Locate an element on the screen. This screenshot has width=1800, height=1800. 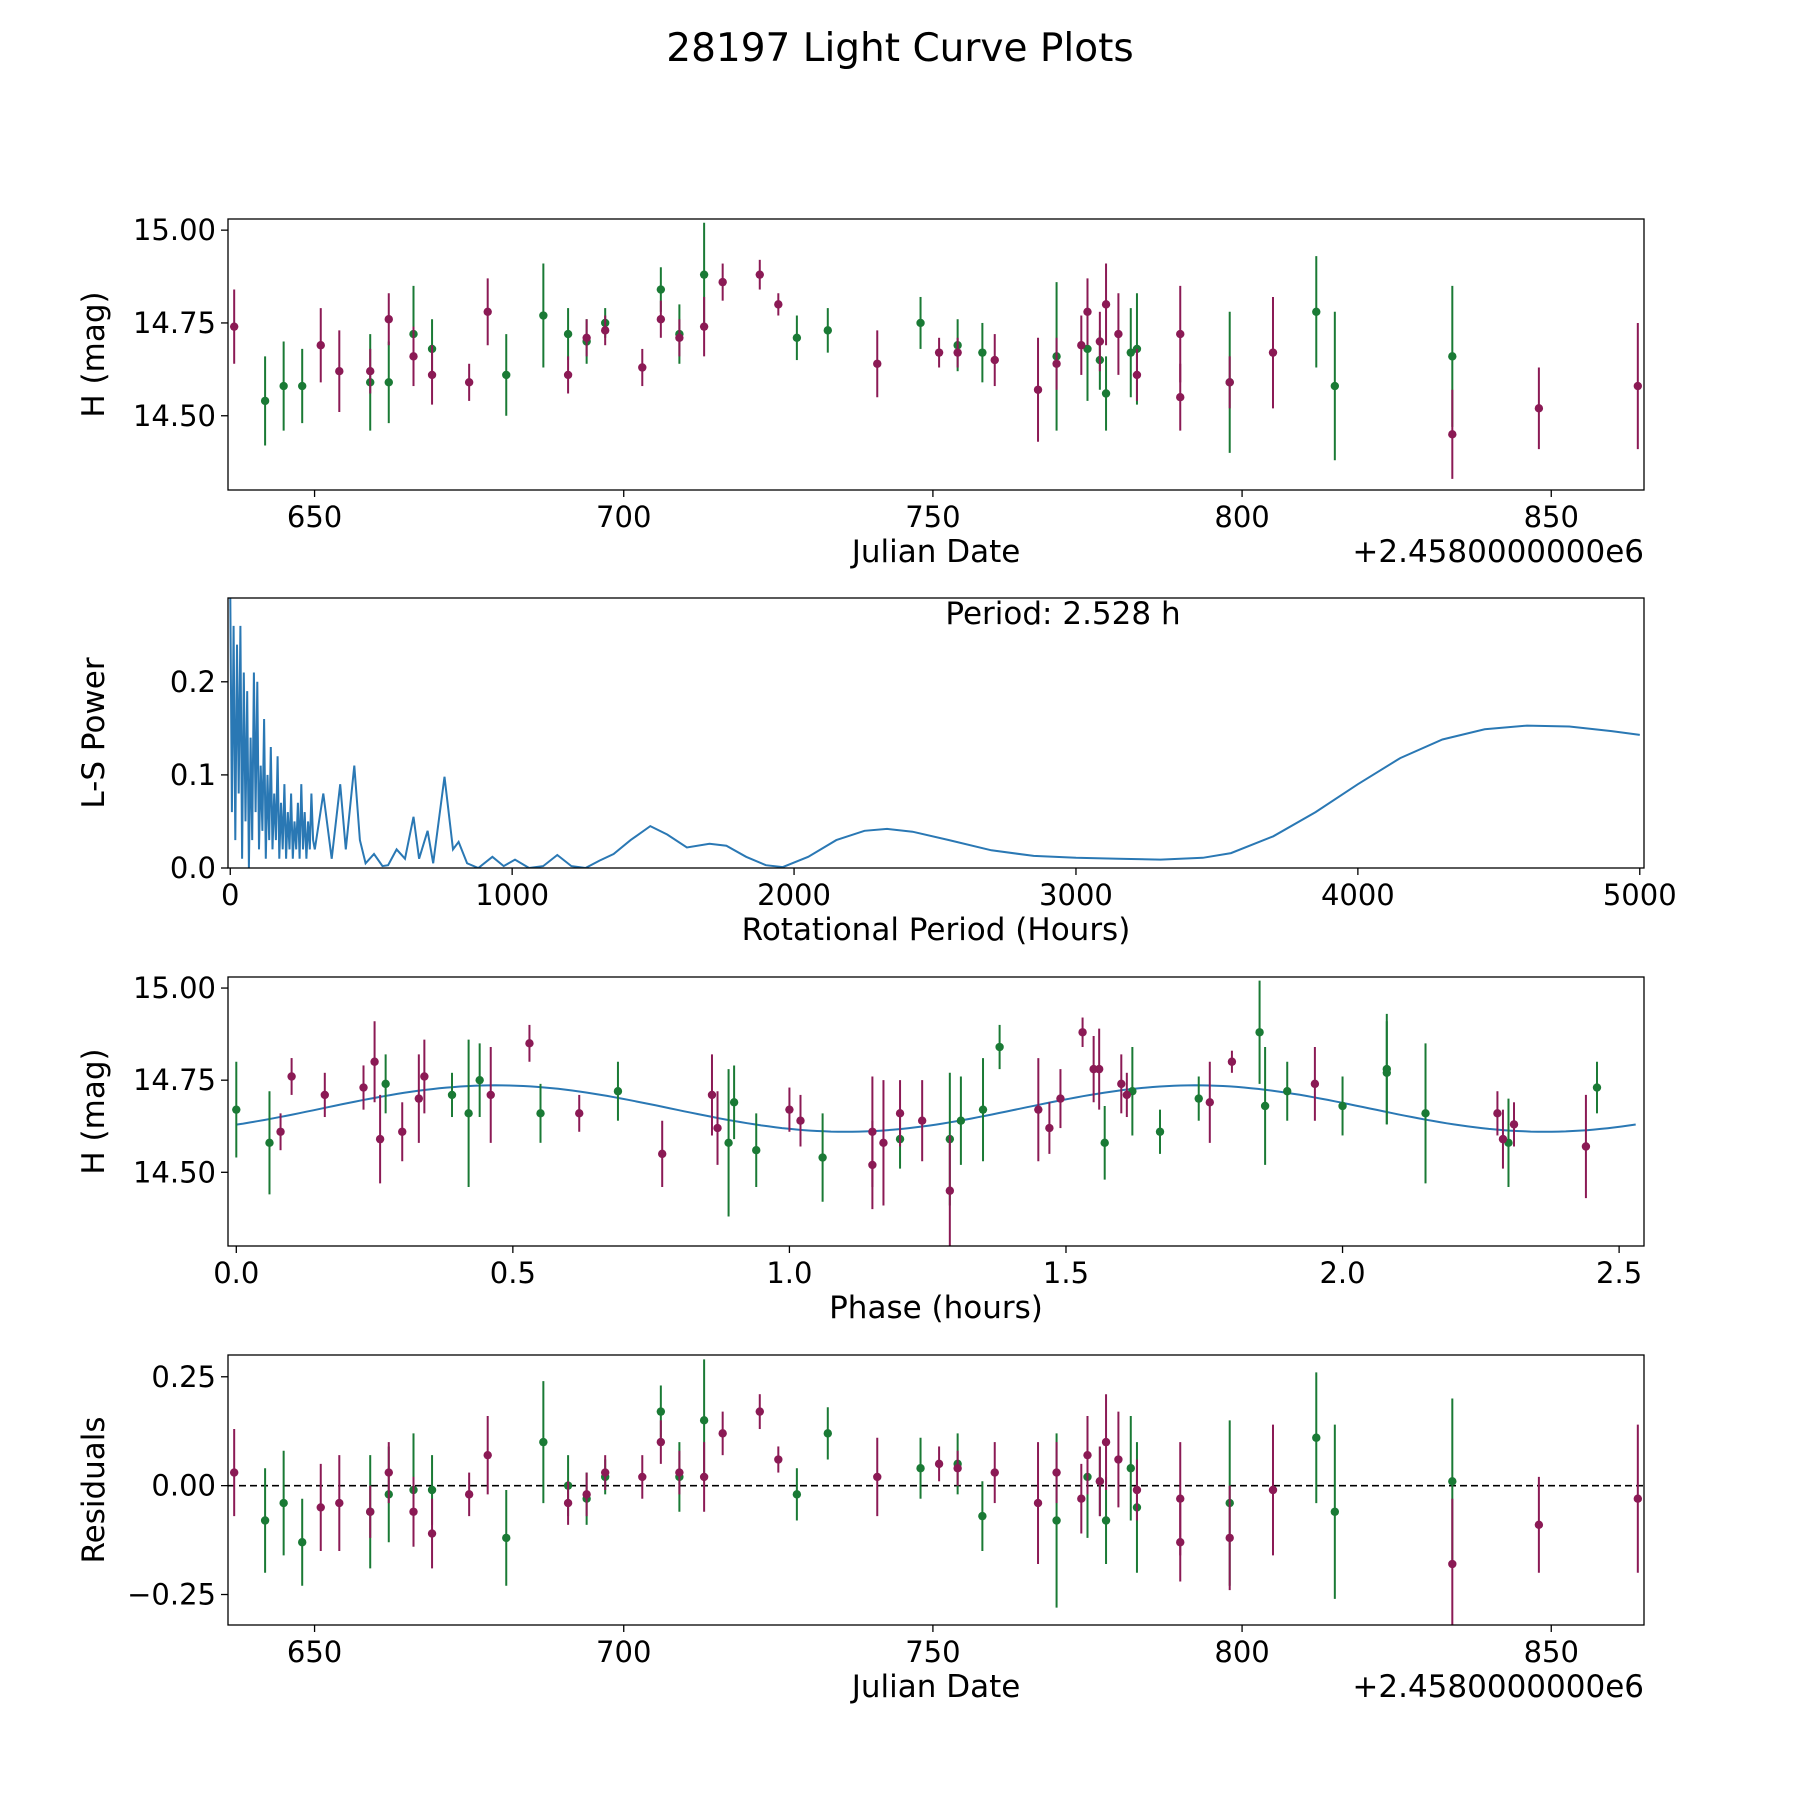
y-tick-label: 0.2 is located at coordinates (193, 682).